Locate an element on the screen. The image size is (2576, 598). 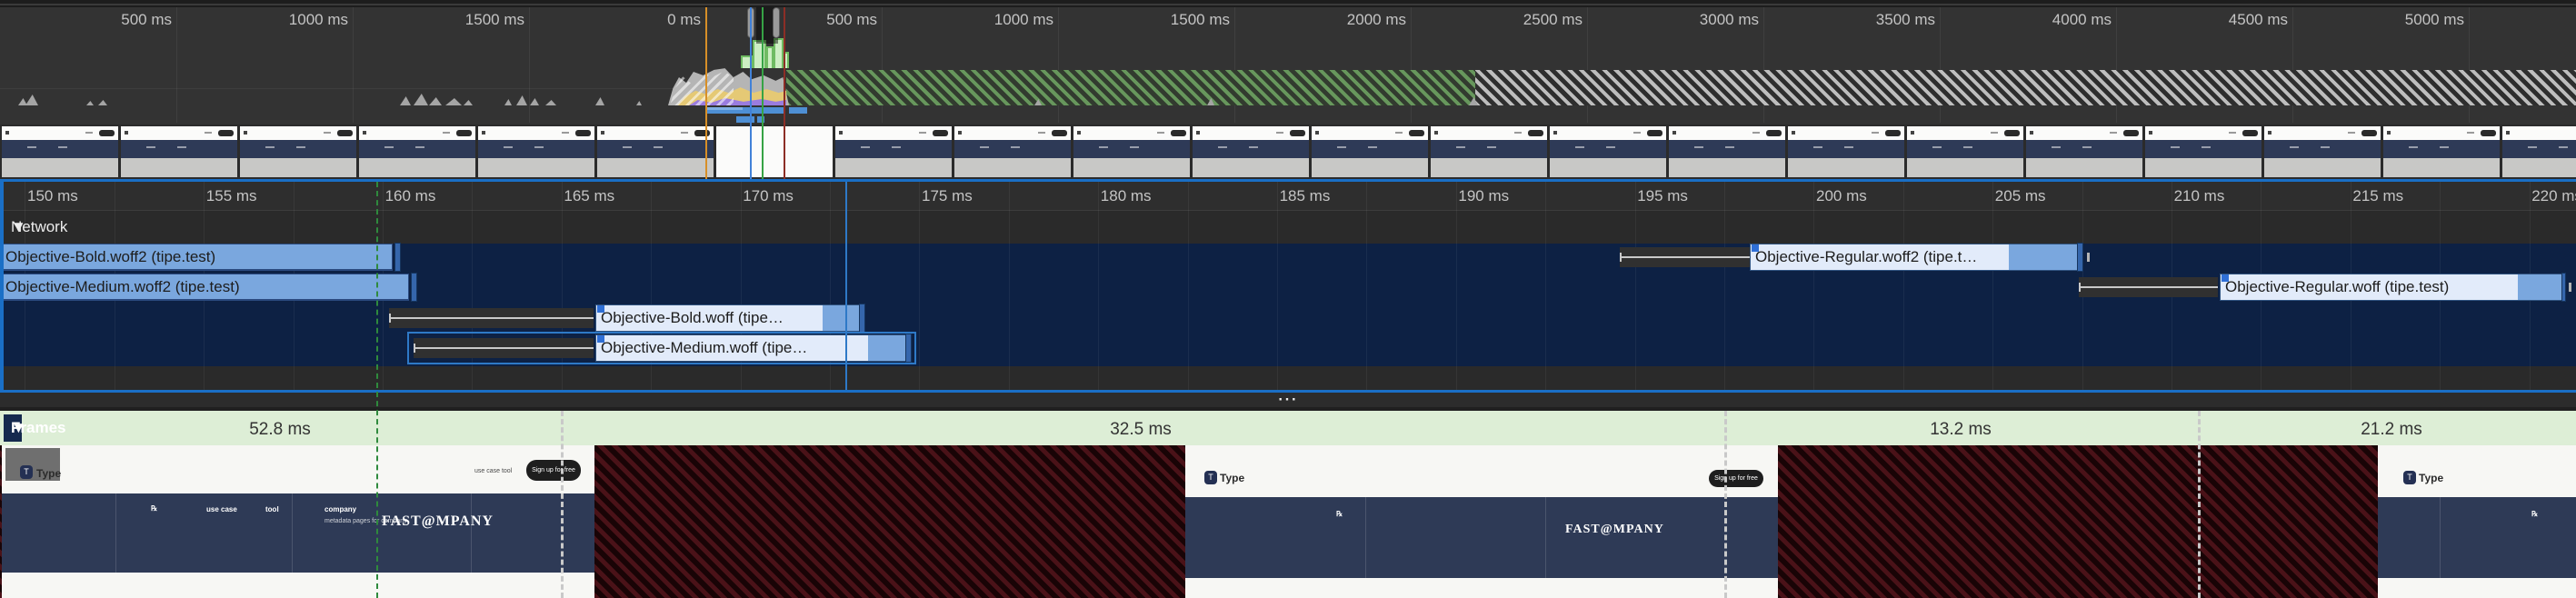
track-resize-handle: ⋯ is located at coordinates (1288, 399).